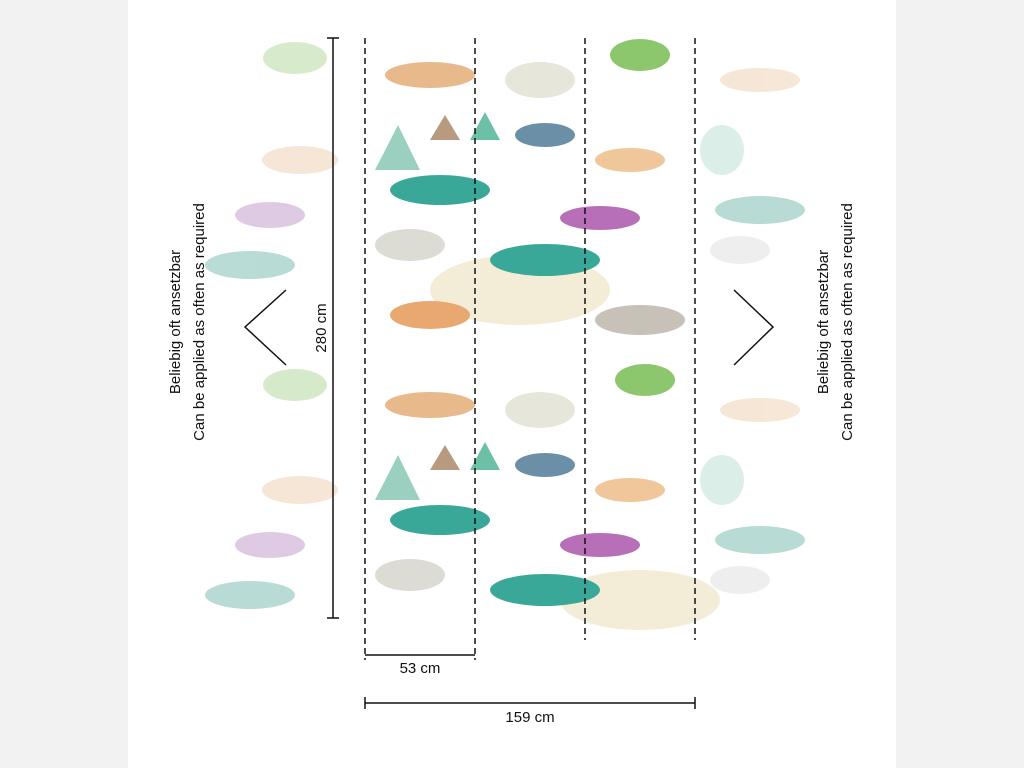 This screenshot has height=768, width=1024. Describe the element at coordinates (321, 327) in the screenshot. I see `height-label: 280 cm` at that location.